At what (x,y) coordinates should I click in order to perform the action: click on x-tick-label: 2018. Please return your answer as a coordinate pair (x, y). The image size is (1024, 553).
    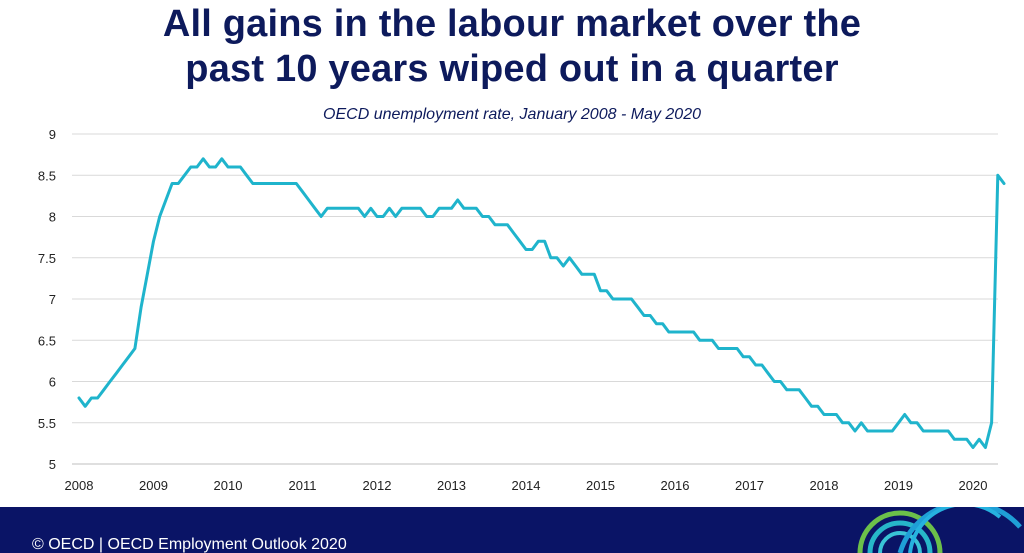
    Looking at the image, I should click on (824, 485).